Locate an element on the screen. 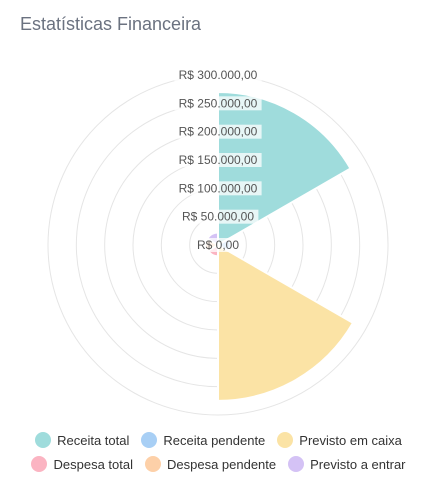  tick-label: R$ 0,00 is located at coordinates (218, 245).